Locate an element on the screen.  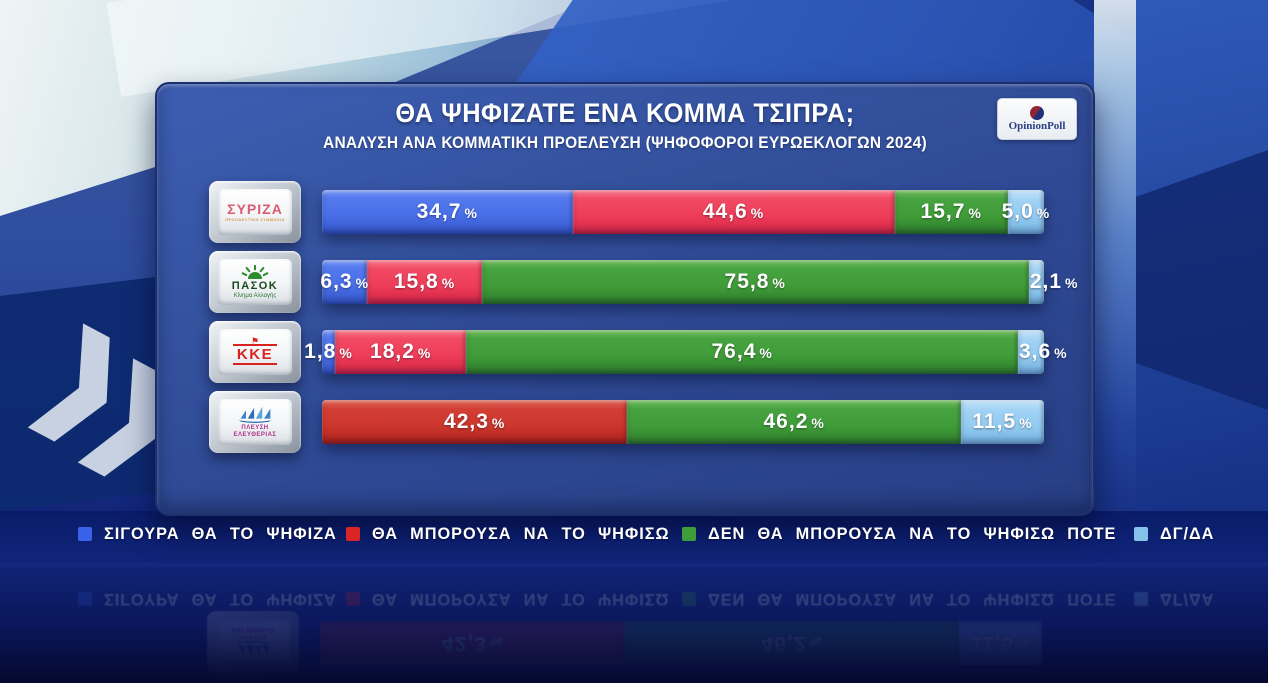
party-logo-pasok: ΠΑΣΟΚ Κίνημα Αλλαγής is located at coordinates (255, 282).